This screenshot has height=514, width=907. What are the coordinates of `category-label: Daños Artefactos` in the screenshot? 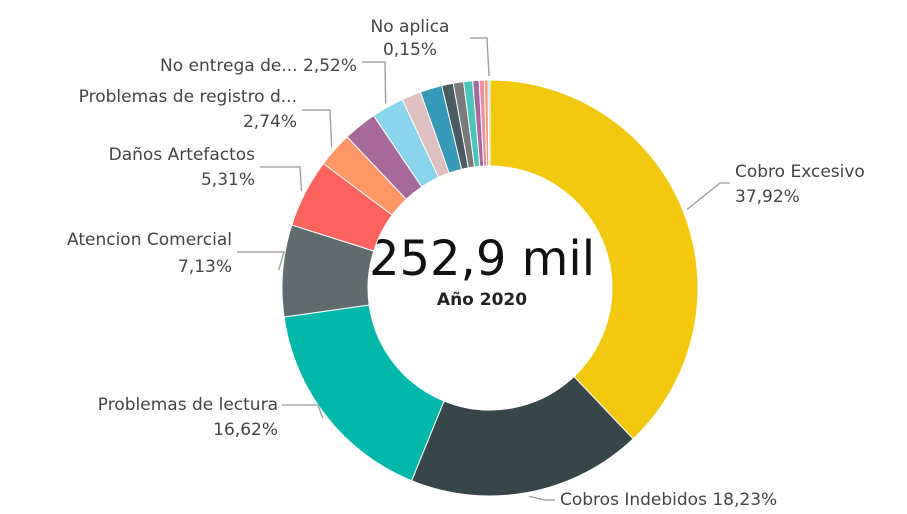 It's located at (182, 155).